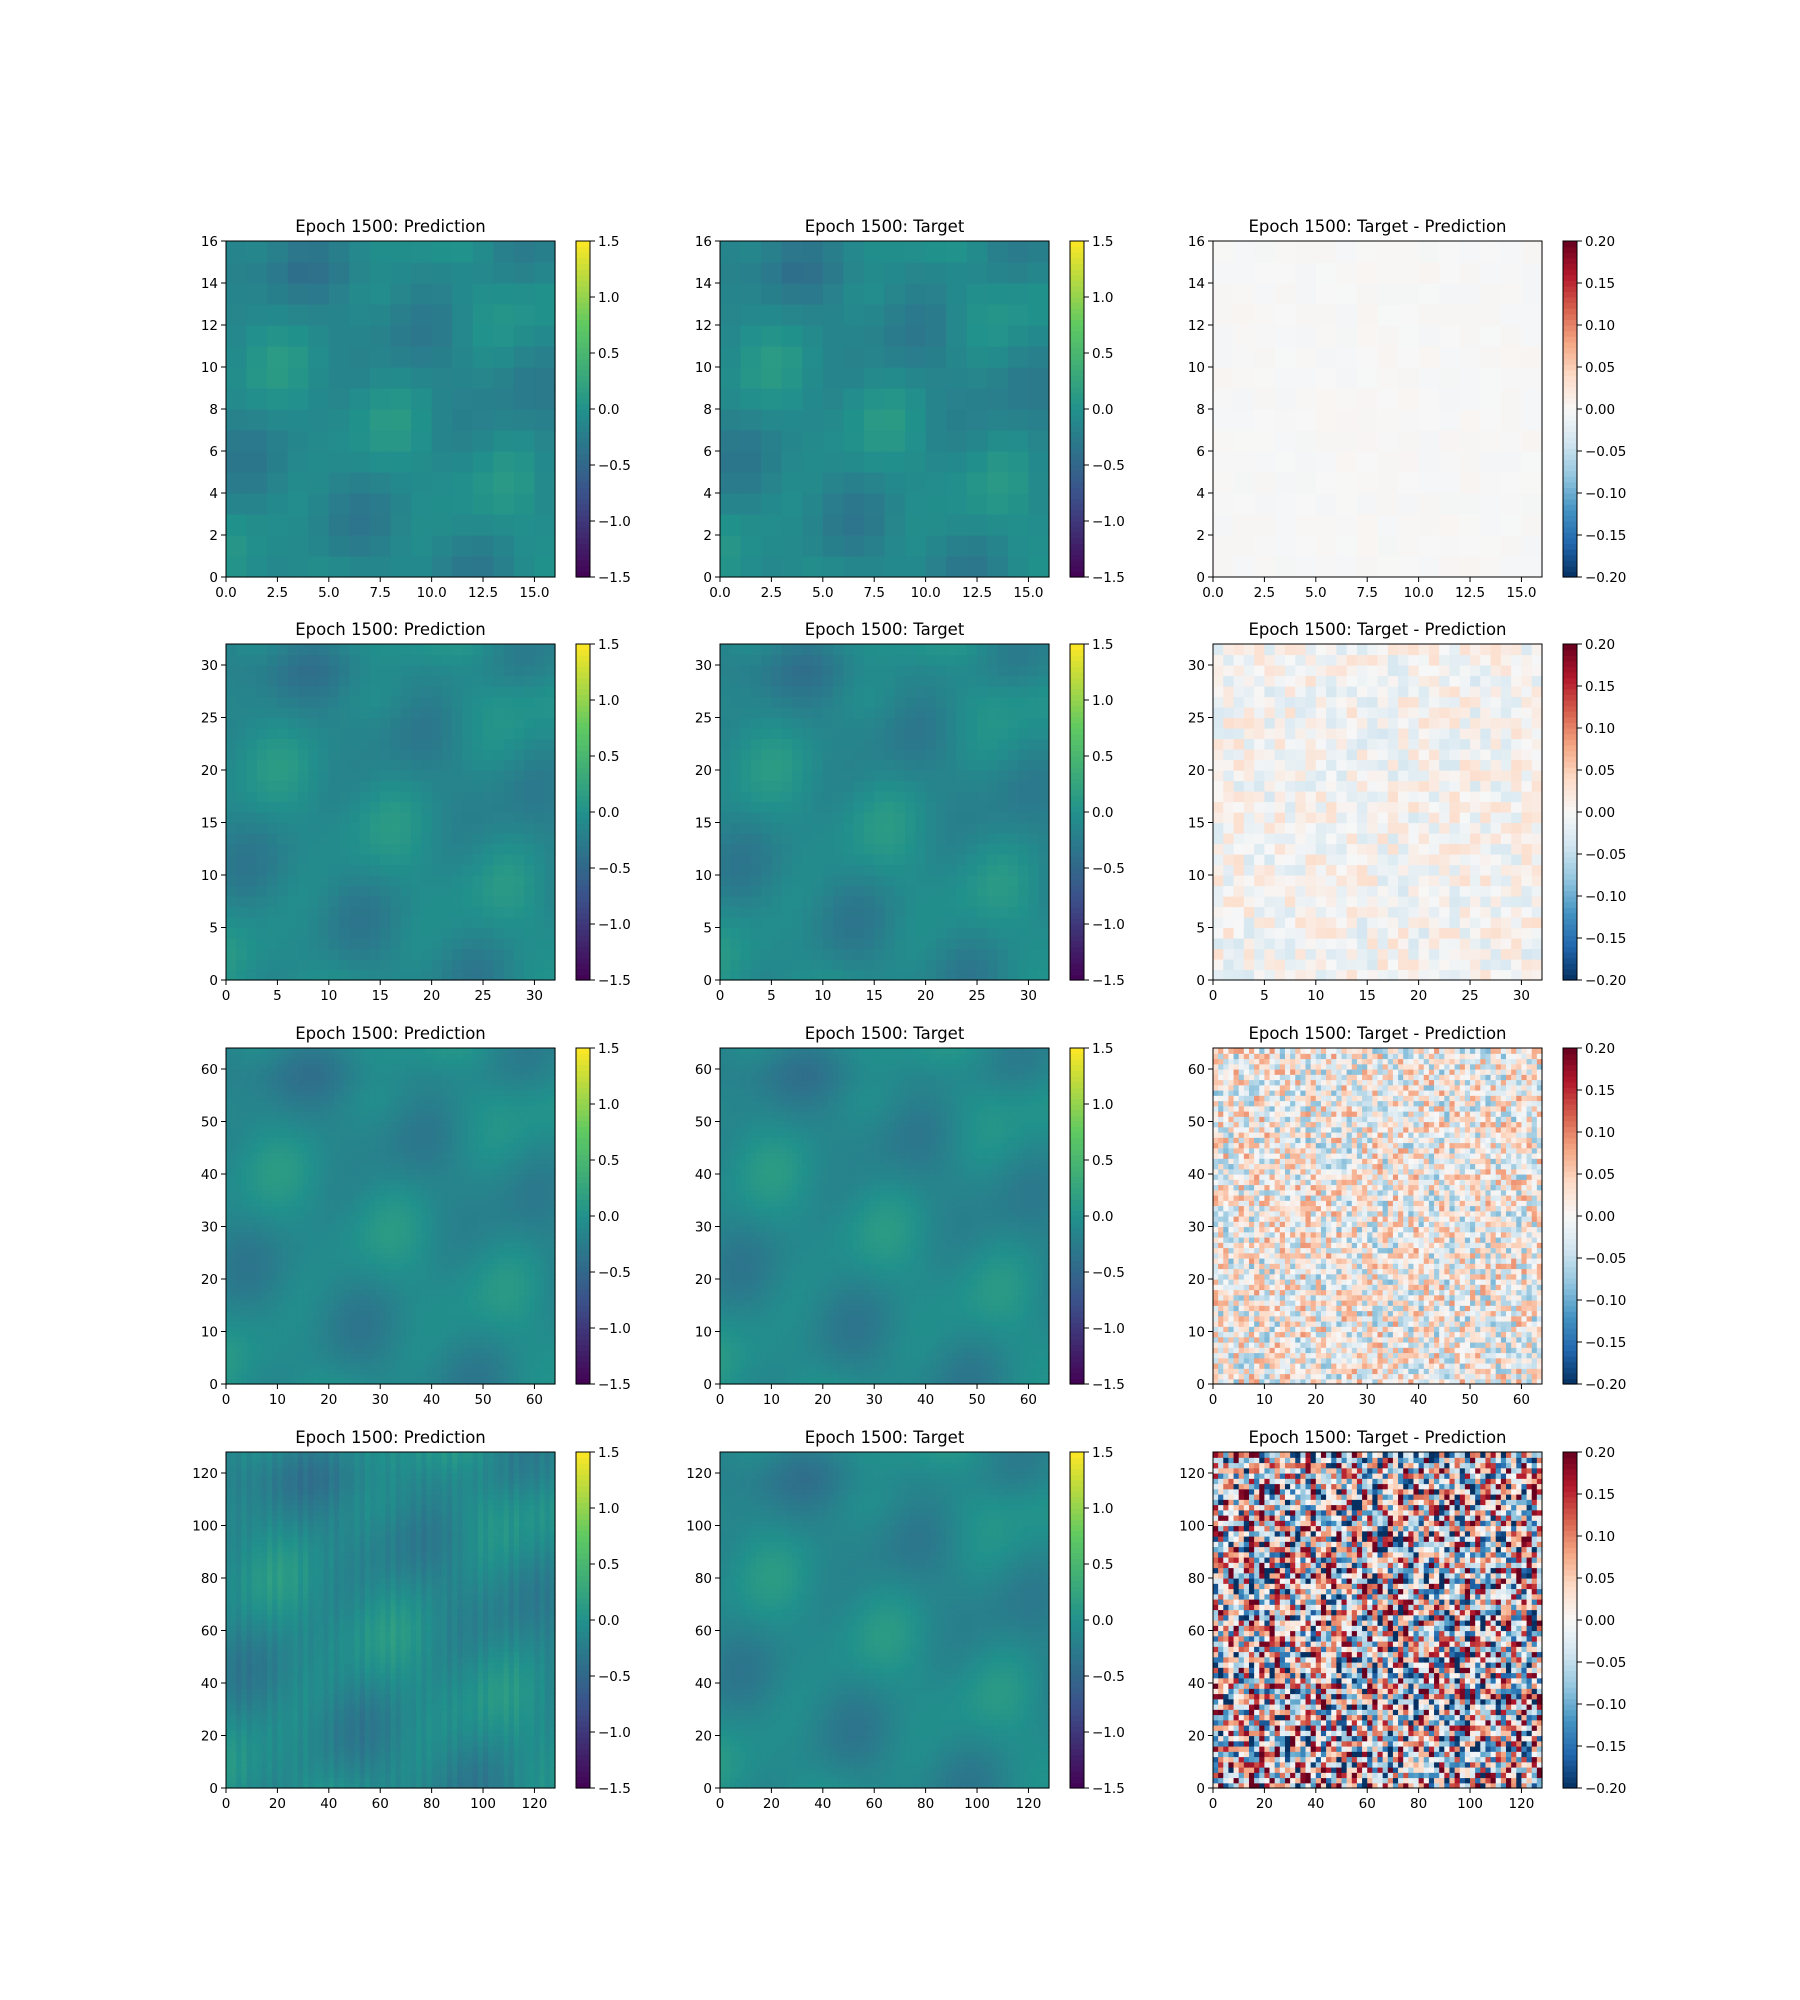 This screenshot has width=1800, height=2000. Describe the element at coordinates (1196, 284) in the screenshot. I see `y-tick-label: 14` at that location.